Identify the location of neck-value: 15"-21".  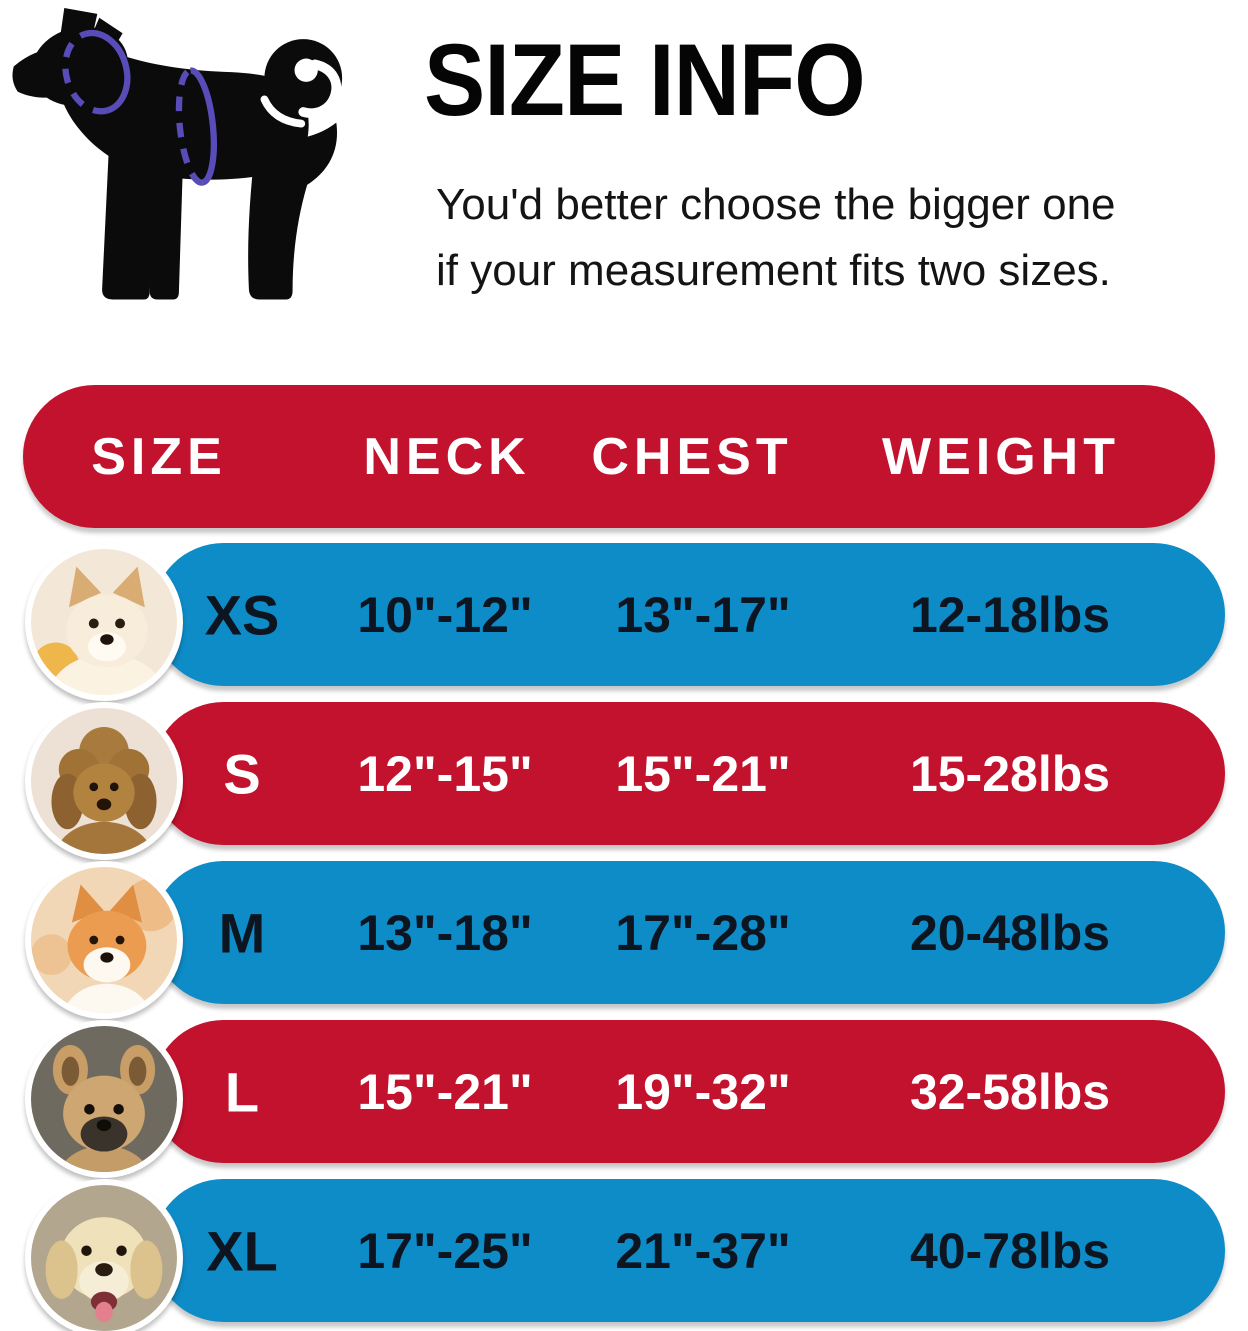
(445, 1092).